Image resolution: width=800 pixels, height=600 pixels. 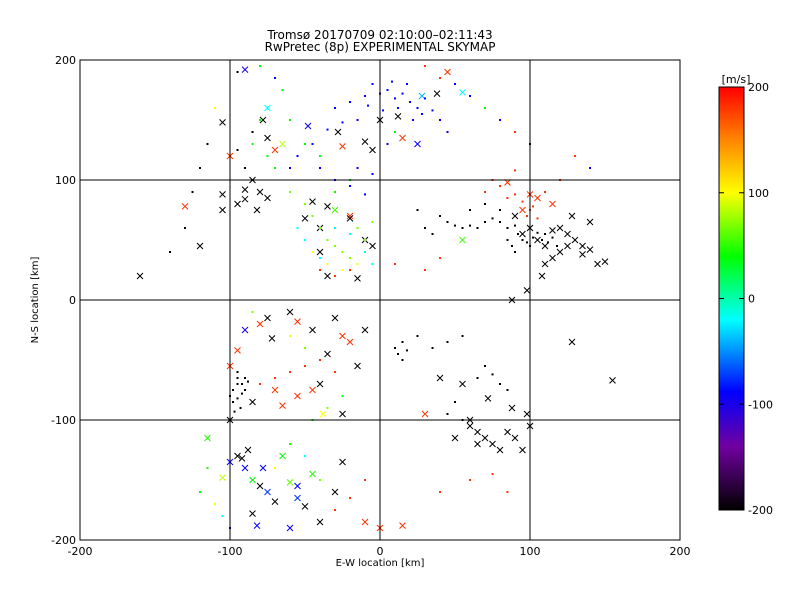 I want to click on colorbar-tick-label: -200, so click(x=760, y=510).